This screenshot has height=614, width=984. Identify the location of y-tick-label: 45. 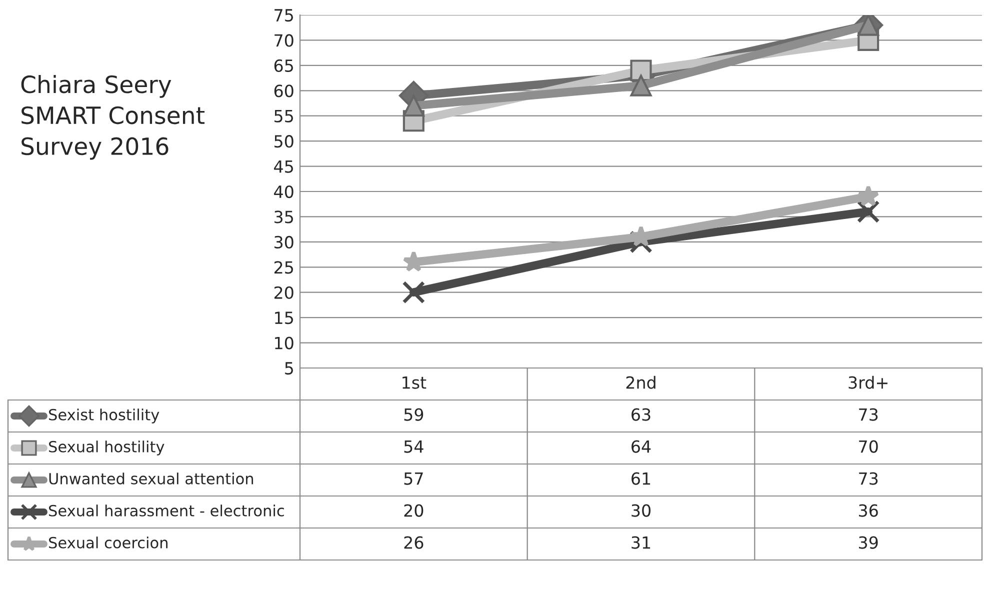
(283, 166).